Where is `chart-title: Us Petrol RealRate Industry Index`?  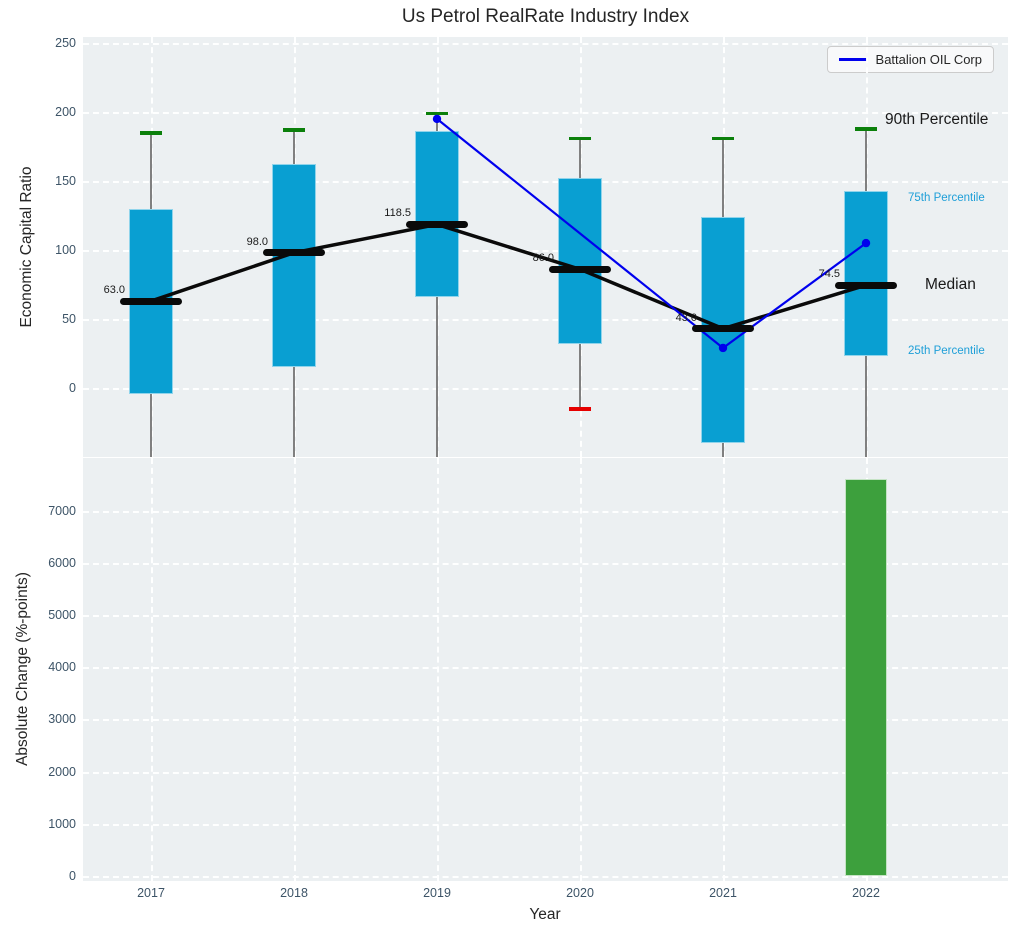 chart-title: Us Petrol RealRate Industry Index is located at coordinates (545, 16).